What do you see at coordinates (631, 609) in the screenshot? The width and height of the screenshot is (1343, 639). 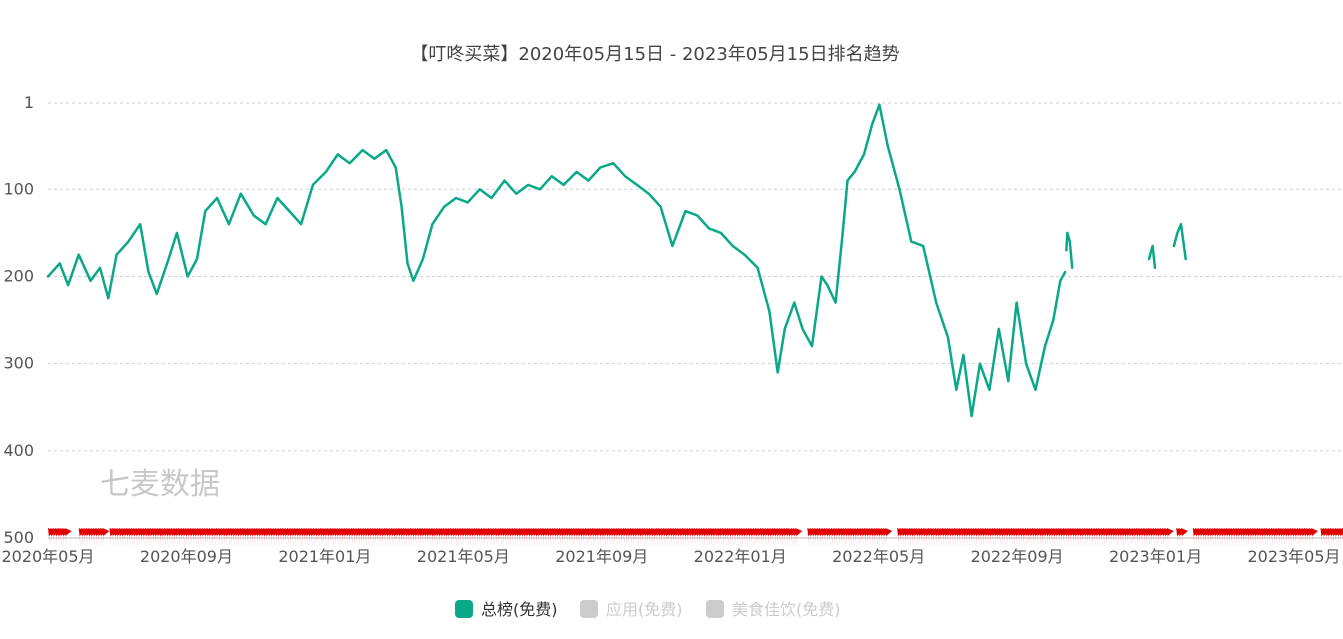 I see `legend-item: 应用(免费)` at bounding box center [631, 609].